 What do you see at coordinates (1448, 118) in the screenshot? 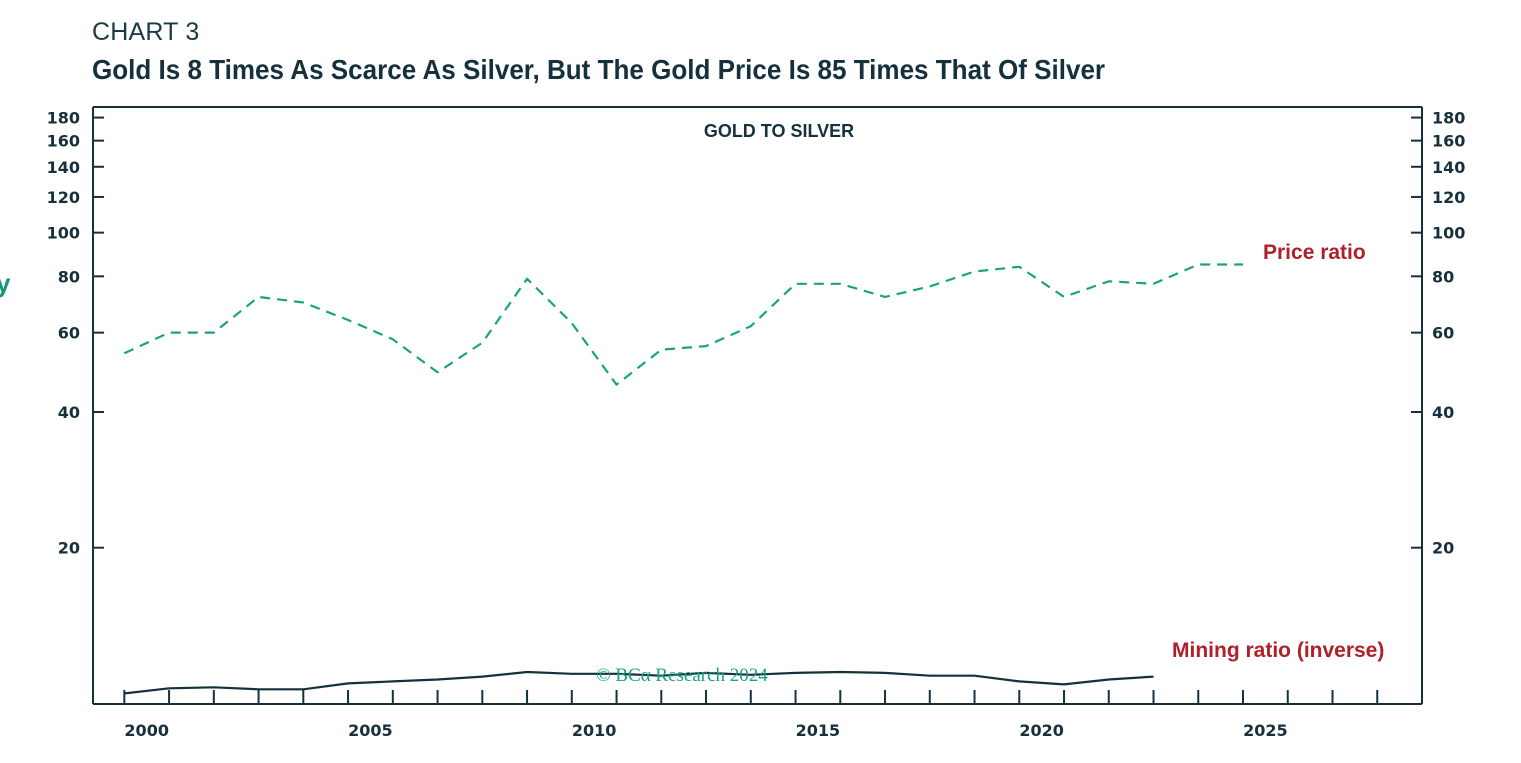
I see `y-tick-label-right-180: 180` at bounding box center [1448, 118].